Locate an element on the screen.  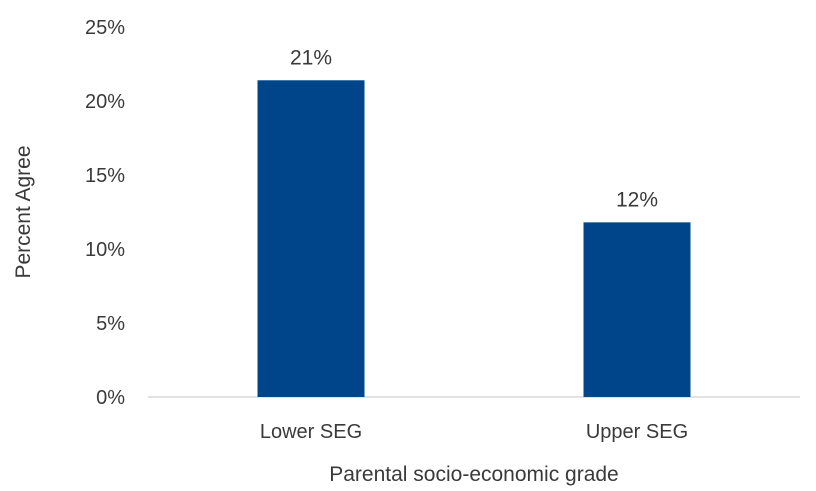
x-axis-ticks: Lower SEG Upper SEG is located at coordinates (474, 432).